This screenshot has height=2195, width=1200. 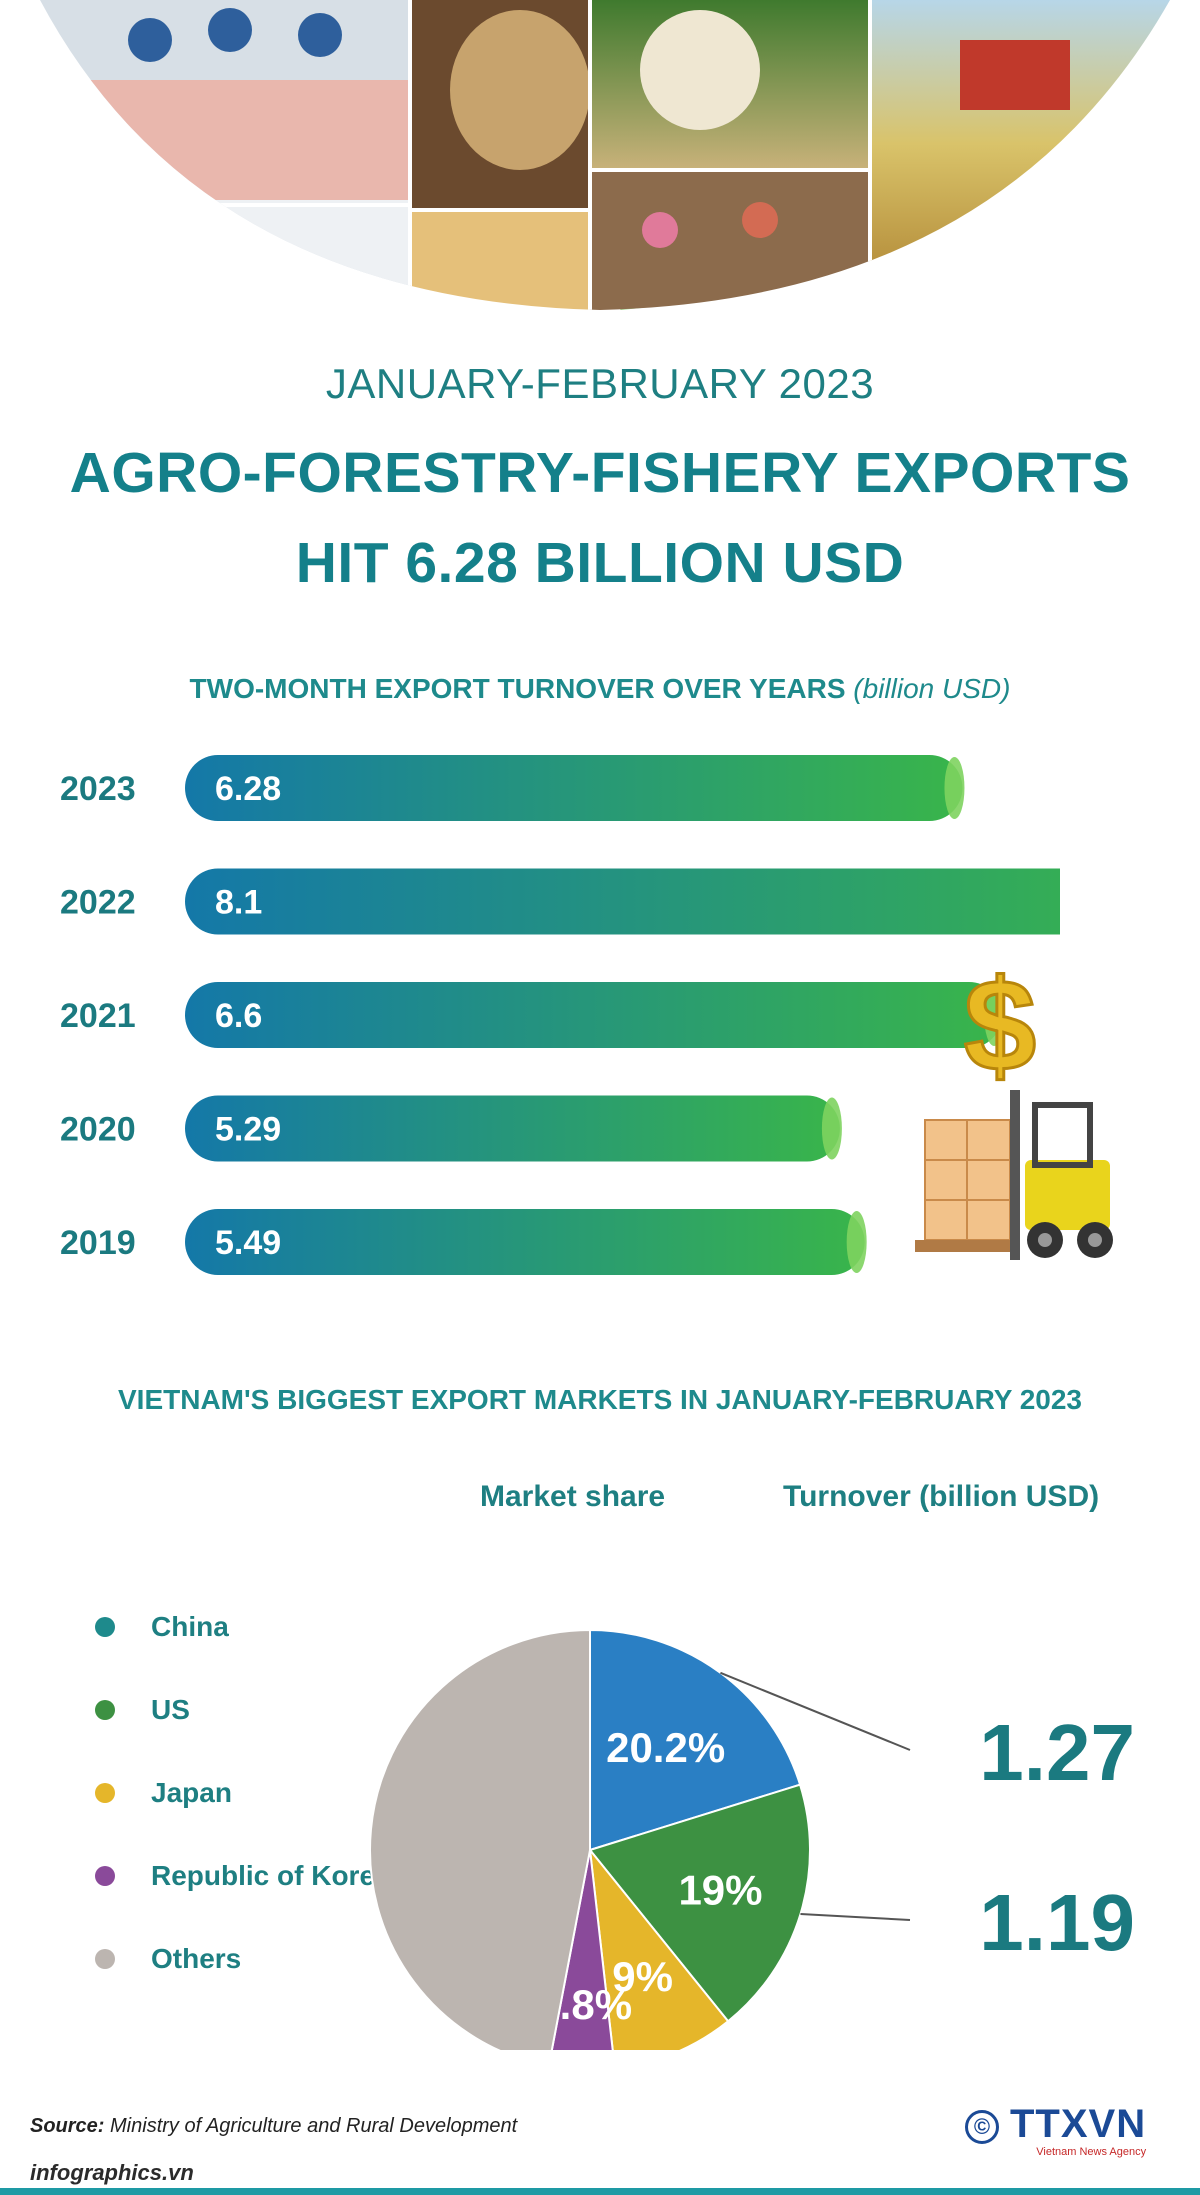 What do you see at coordinates (594, 1015) in the screenshot?
I see `bar-2021` at bounding box center [594, 1015].